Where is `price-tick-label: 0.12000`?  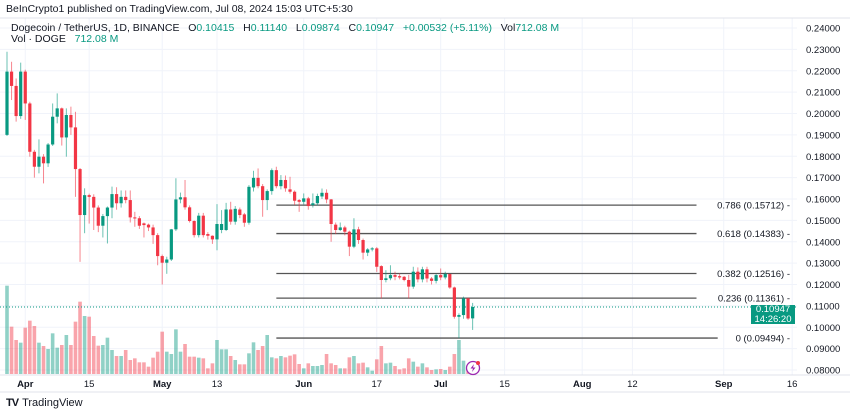 price-tick-label: 0.12000 is located at coordinates (823, 285).